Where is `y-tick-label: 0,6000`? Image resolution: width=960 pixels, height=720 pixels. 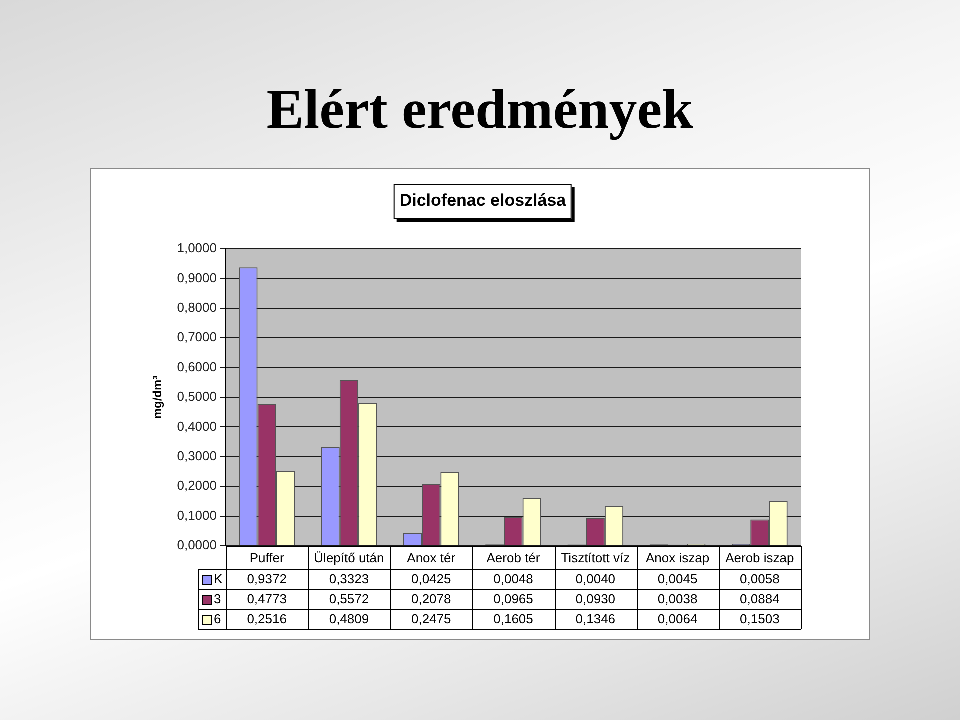
y-tick-label: 0,6000 is located at coordinates (197, 366).